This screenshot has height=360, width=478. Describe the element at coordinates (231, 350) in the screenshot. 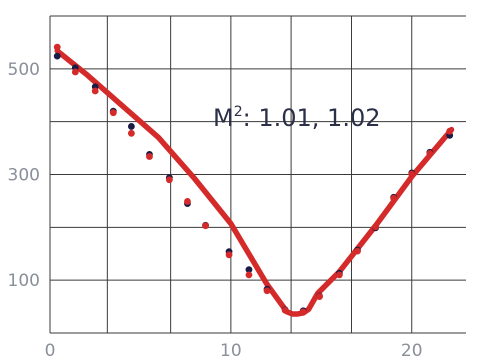

I see `x-tick-label: 10` at that location.